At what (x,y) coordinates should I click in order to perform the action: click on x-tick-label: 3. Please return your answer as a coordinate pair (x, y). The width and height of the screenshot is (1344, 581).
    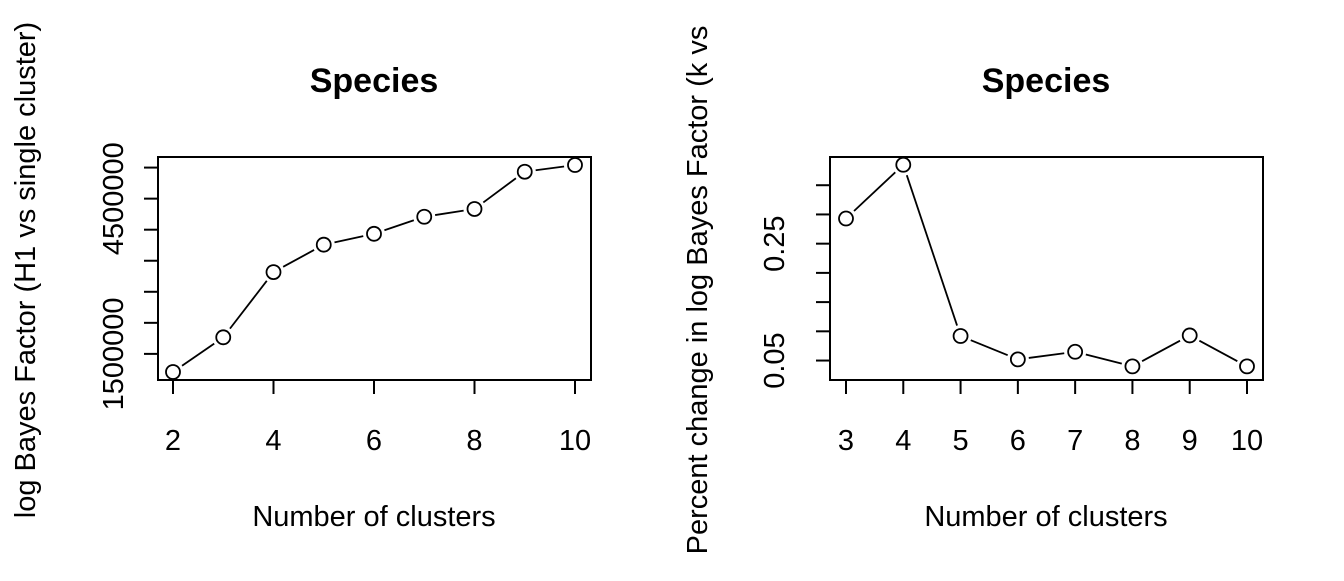
    Looking at the image, I should click on (846, 441).